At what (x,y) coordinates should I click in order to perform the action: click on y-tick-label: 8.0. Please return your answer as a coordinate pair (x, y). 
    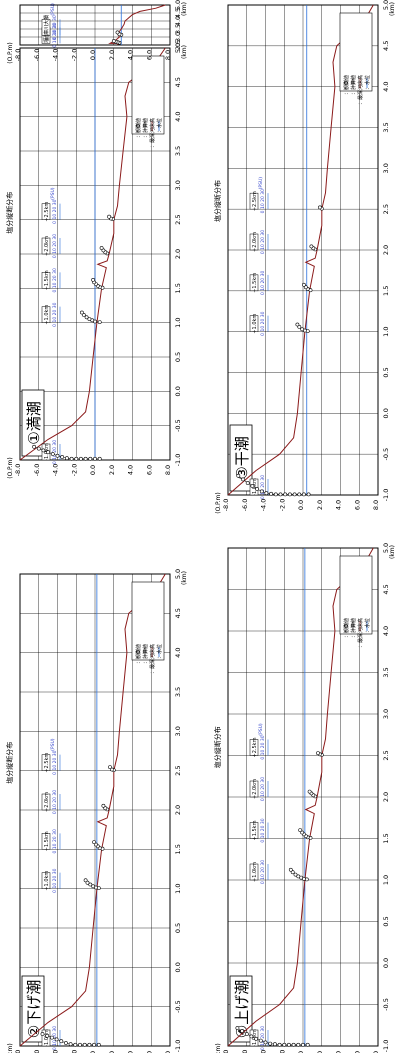
    Looking at the image, I should click on (168, 55).